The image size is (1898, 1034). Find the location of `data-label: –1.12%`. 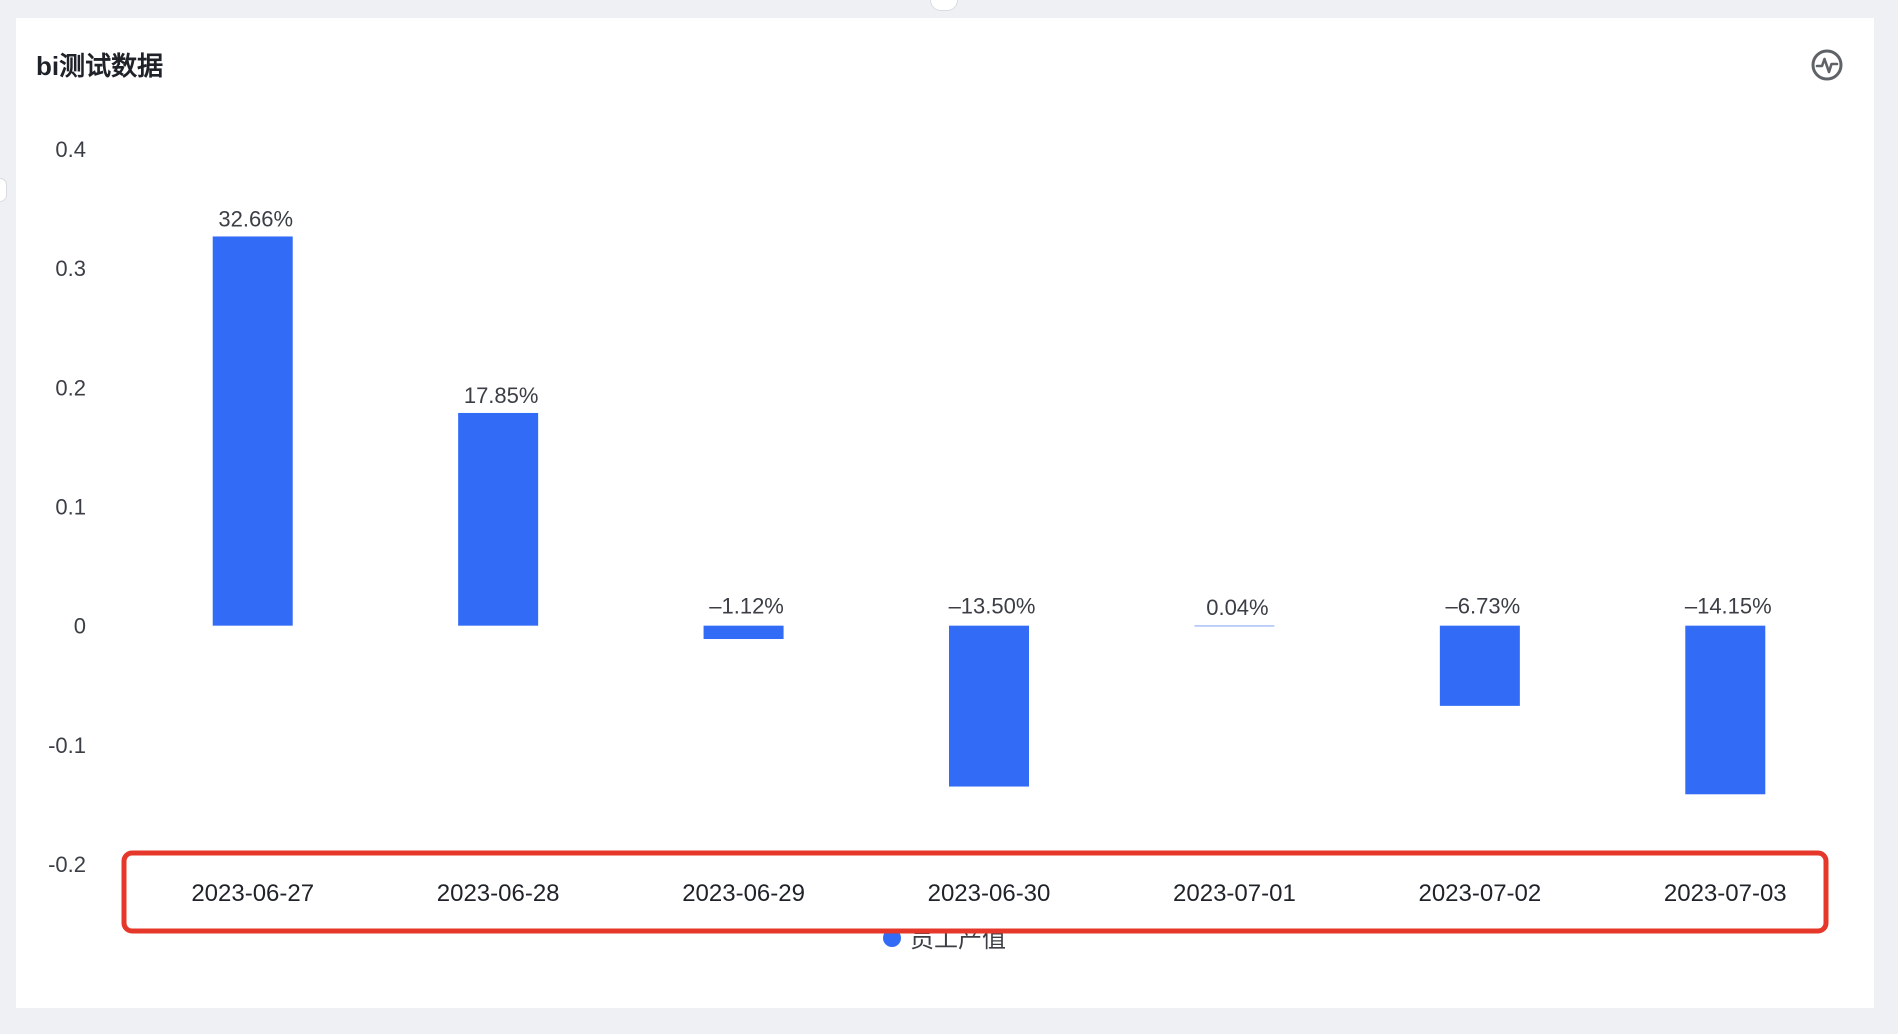

data-label: –1.12% is located at coordinates (746, 606).